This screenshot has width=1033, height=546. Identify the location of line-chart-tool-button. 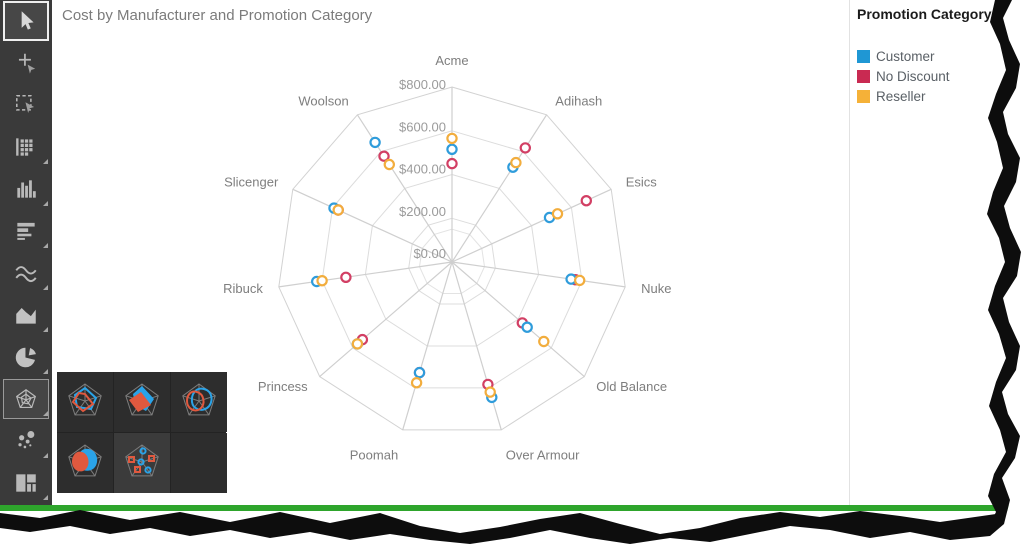
(26, 273).